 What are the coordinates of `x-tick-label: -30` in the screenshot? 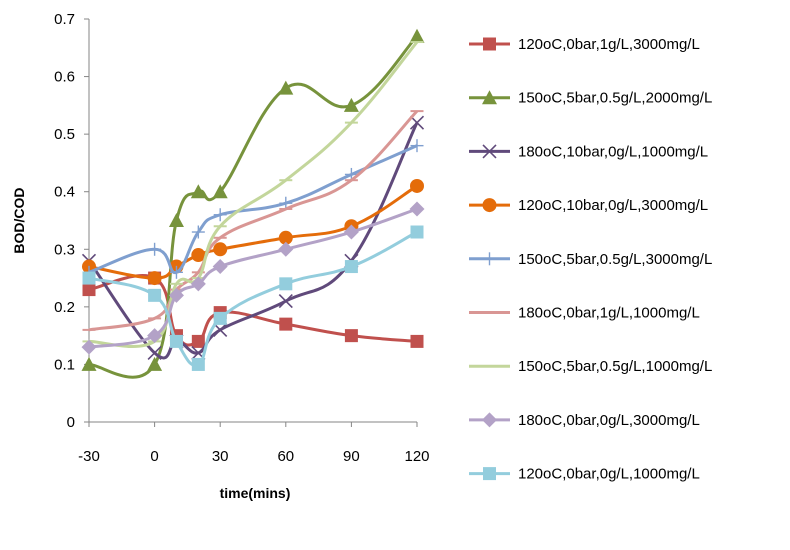 It's located at (89, 456).